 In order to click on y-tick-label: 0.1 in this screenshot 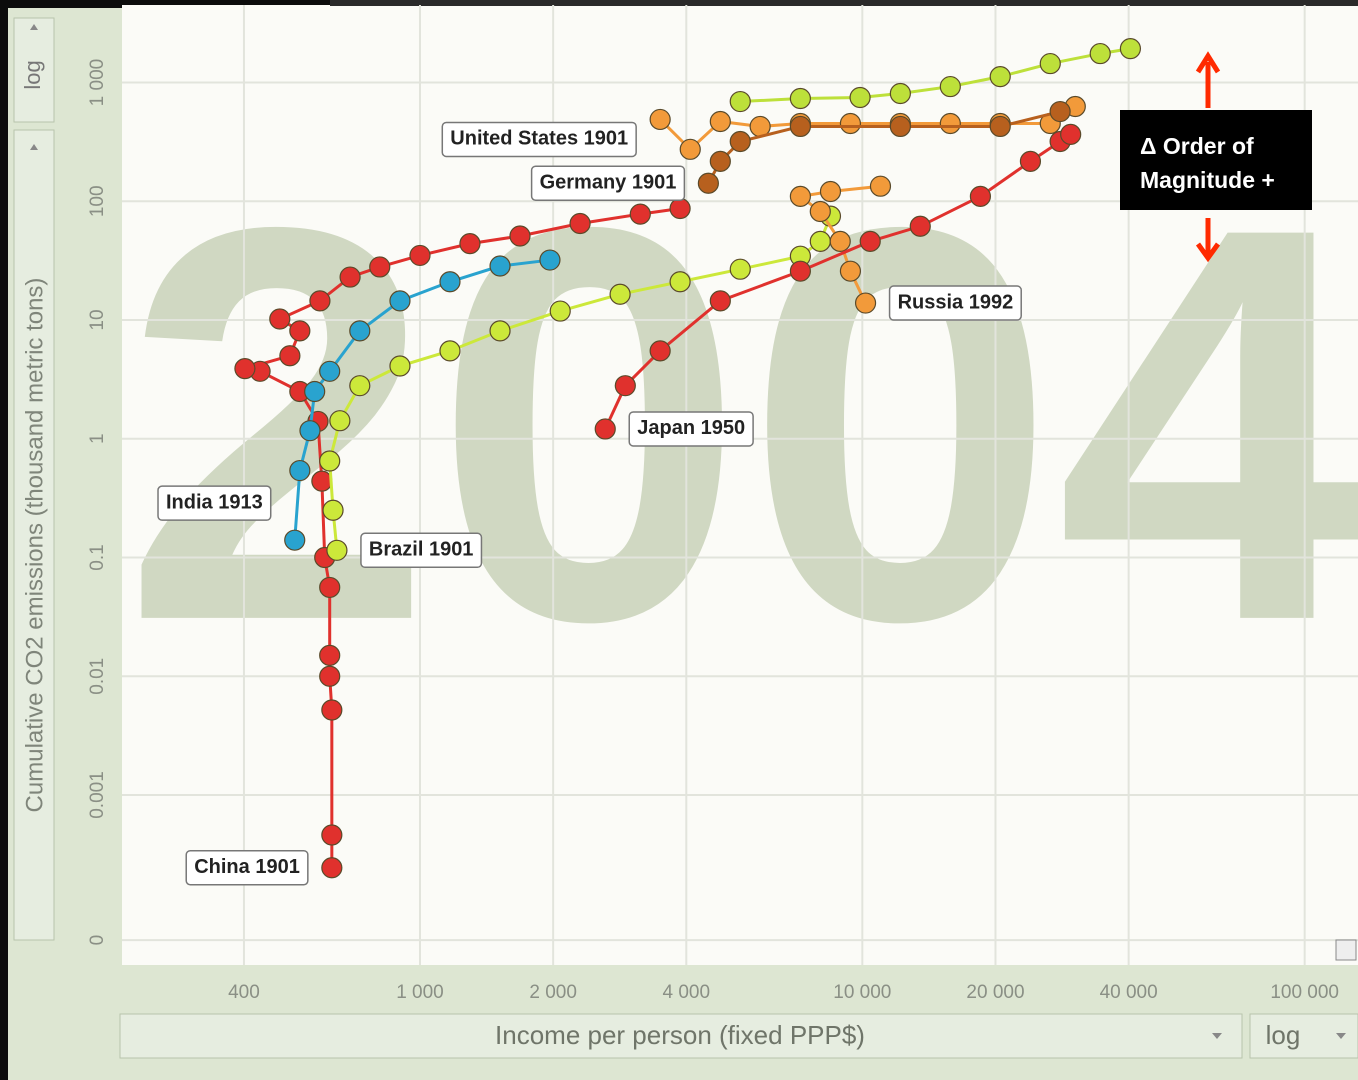, I will do `click(97, 557)`.